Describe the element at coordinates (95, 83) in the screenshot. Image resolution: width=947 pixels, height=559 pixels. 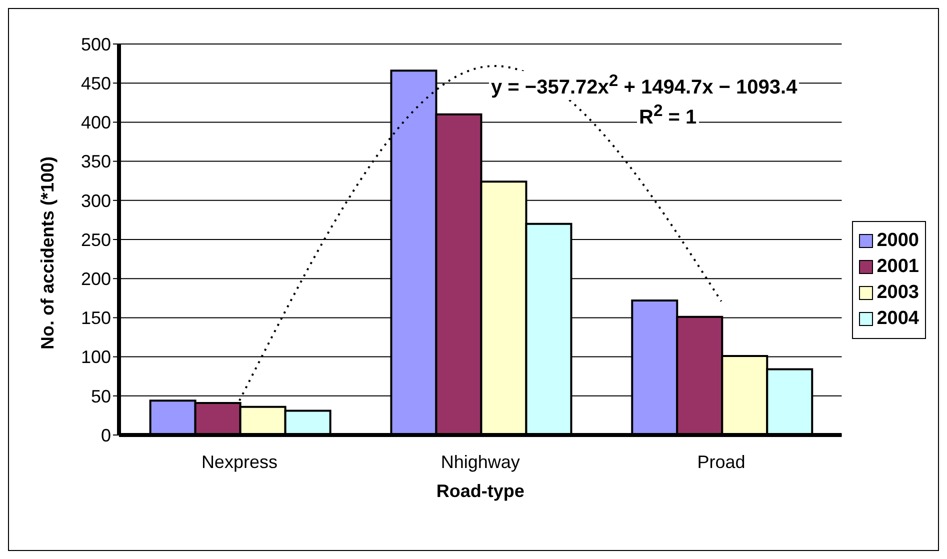
I see `y-tick-label: 450` at that location.